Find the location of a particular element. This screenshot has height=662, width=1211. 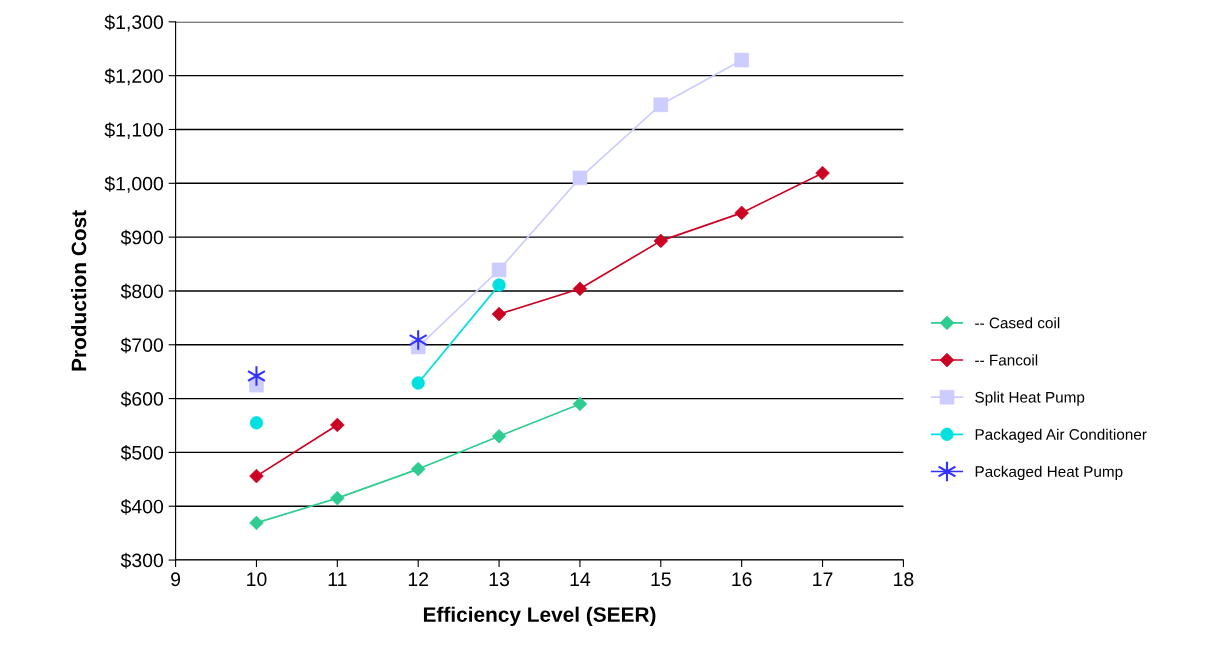

y-tick-label: $1,000 is located at coordinates (134, 184).